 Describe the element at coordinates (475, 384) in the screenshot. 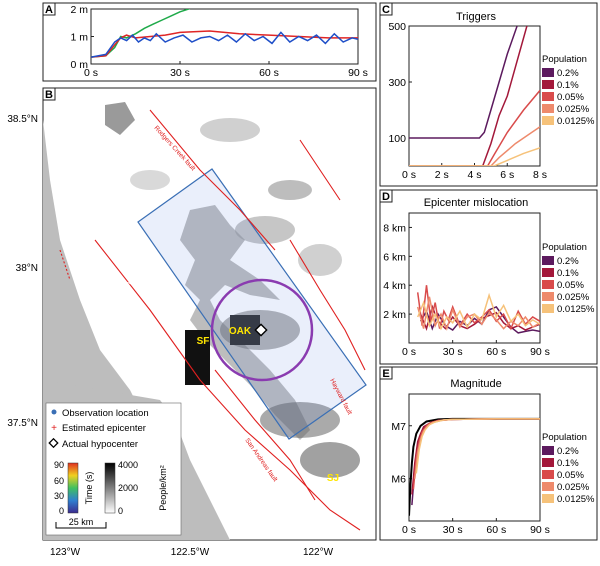

I see `panel-e-title: Magnitude` at that location.